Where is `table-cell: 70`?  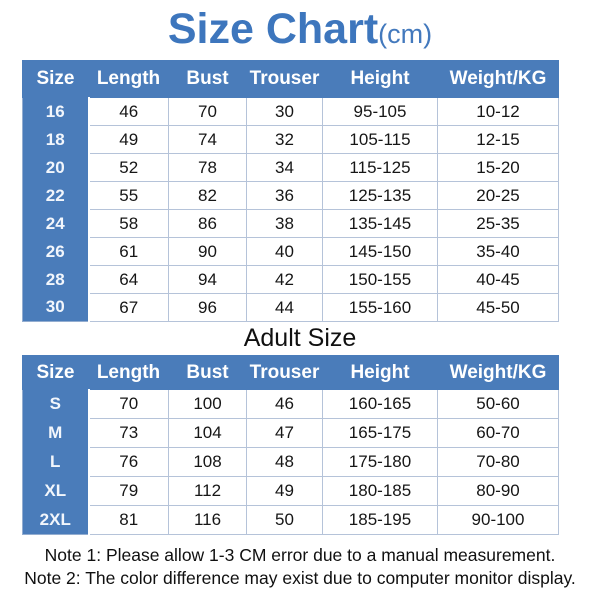
table-cell: 70 is located at coordinates (128, 404).